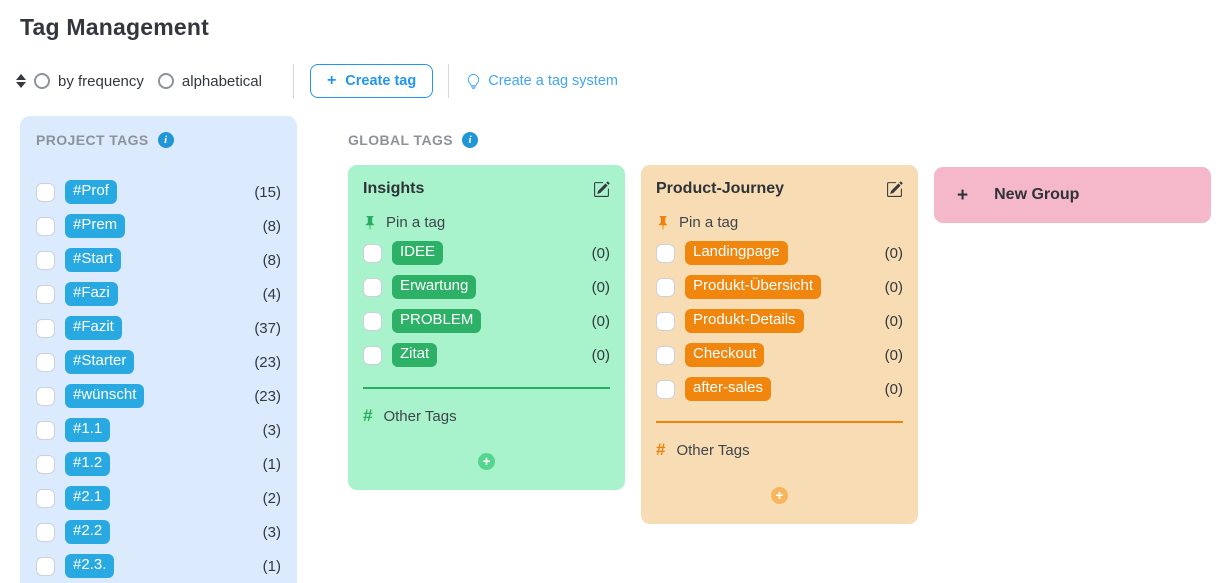  Describe the element at coordinates (100, 362) in the screenshot. I see `tag-pill: #Starter` at that location.